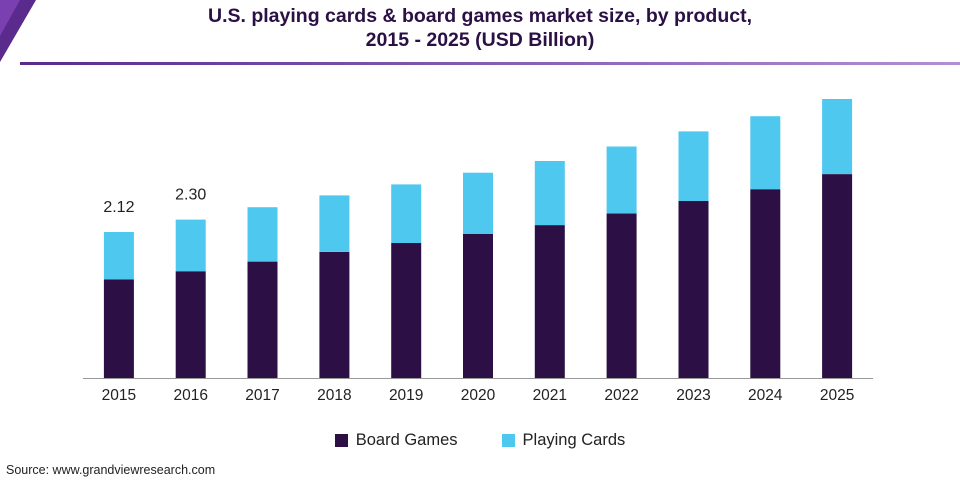  I want to click on bar-board-games-2021, so click(549, 301).